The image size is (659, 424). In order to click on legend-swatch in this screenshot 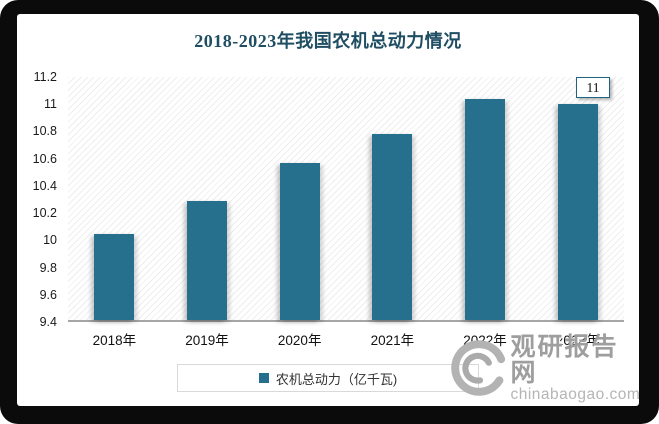, I will do `click(263, 378)`.